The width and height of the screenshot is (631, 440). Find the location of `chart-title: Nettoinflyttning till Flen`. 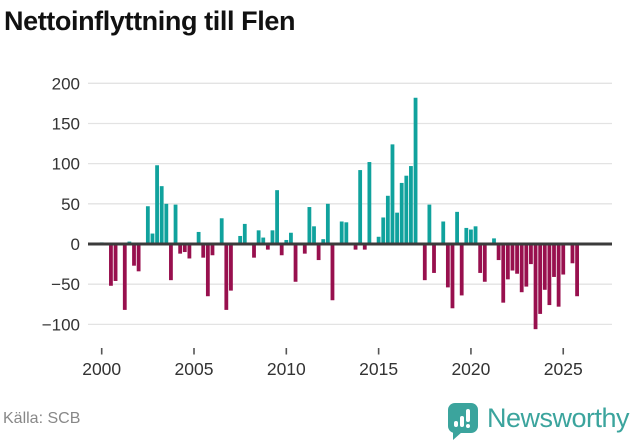

chart-title: Nettoinflyttning till Flen is located at coordinates (150, 21).